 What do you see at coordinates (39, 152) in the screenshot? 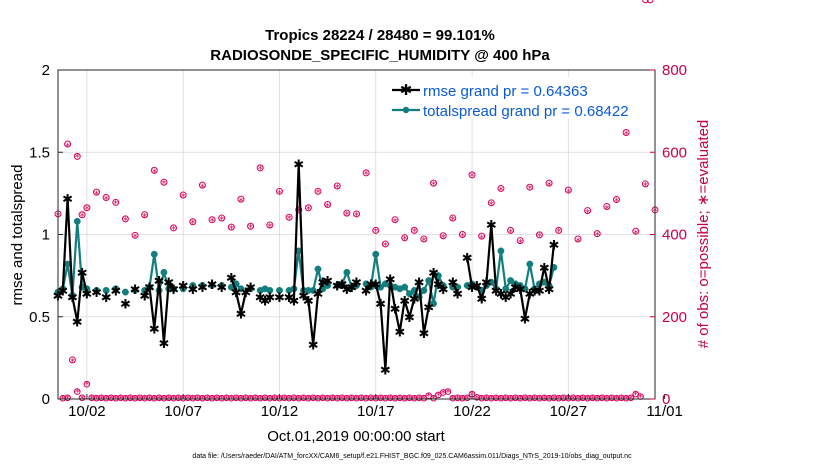
I see `y-tick-label: 1.5` at bounding box center [39, 152].